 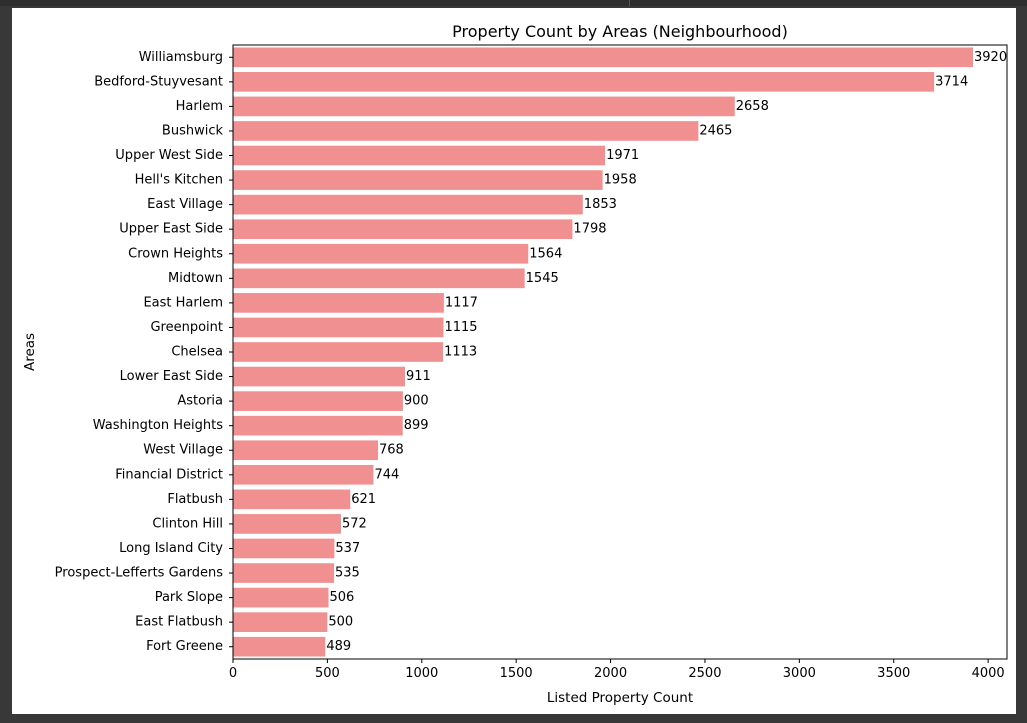 What do you see at coordinates (990, 57) in the screenshot?
I see `value-label: 3920` at bounding box center [990, 57].